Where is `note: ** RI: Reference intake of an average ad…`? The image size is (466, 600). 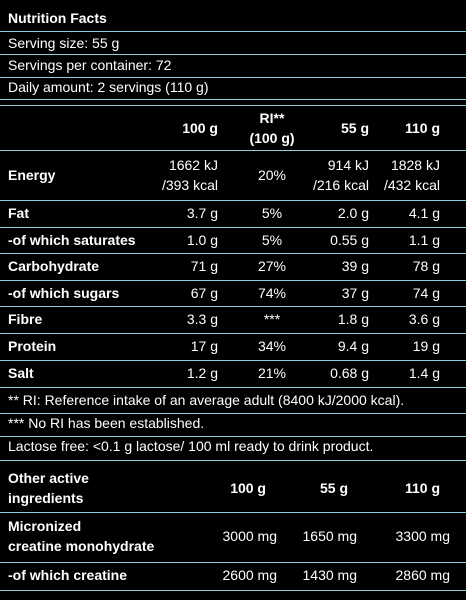
note: ** RI: Reference intake of an average ad… is located at coordinates (206, 399).